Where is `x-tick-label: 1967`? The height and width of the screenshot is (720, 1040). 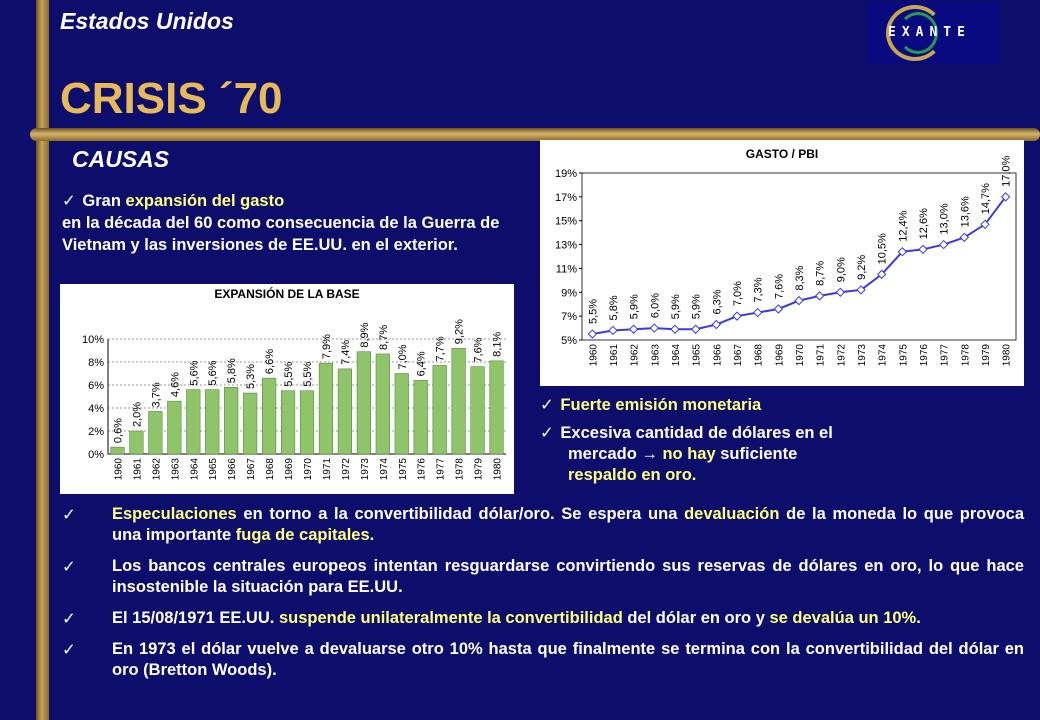
x-tick-label: 1967 is located at coordinates (251, 469).